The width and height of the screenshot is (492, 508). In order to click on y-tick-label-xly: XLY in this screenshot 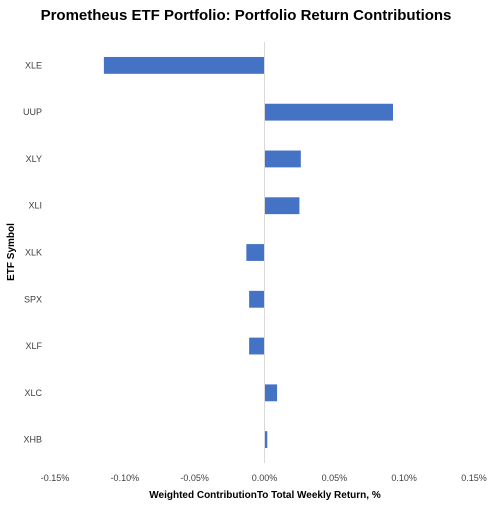, I will do `click(34, 159)`.